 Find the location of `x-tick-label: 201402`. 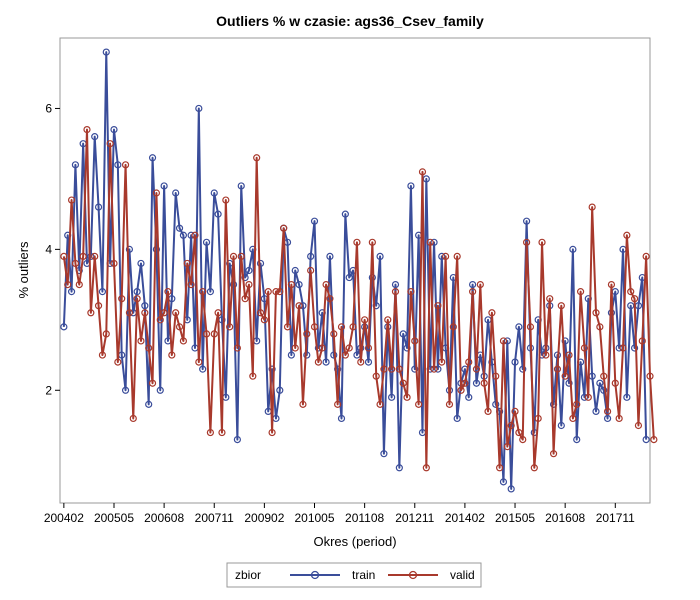

x-tick-label: 201402 is located at coordinates (465, 518).